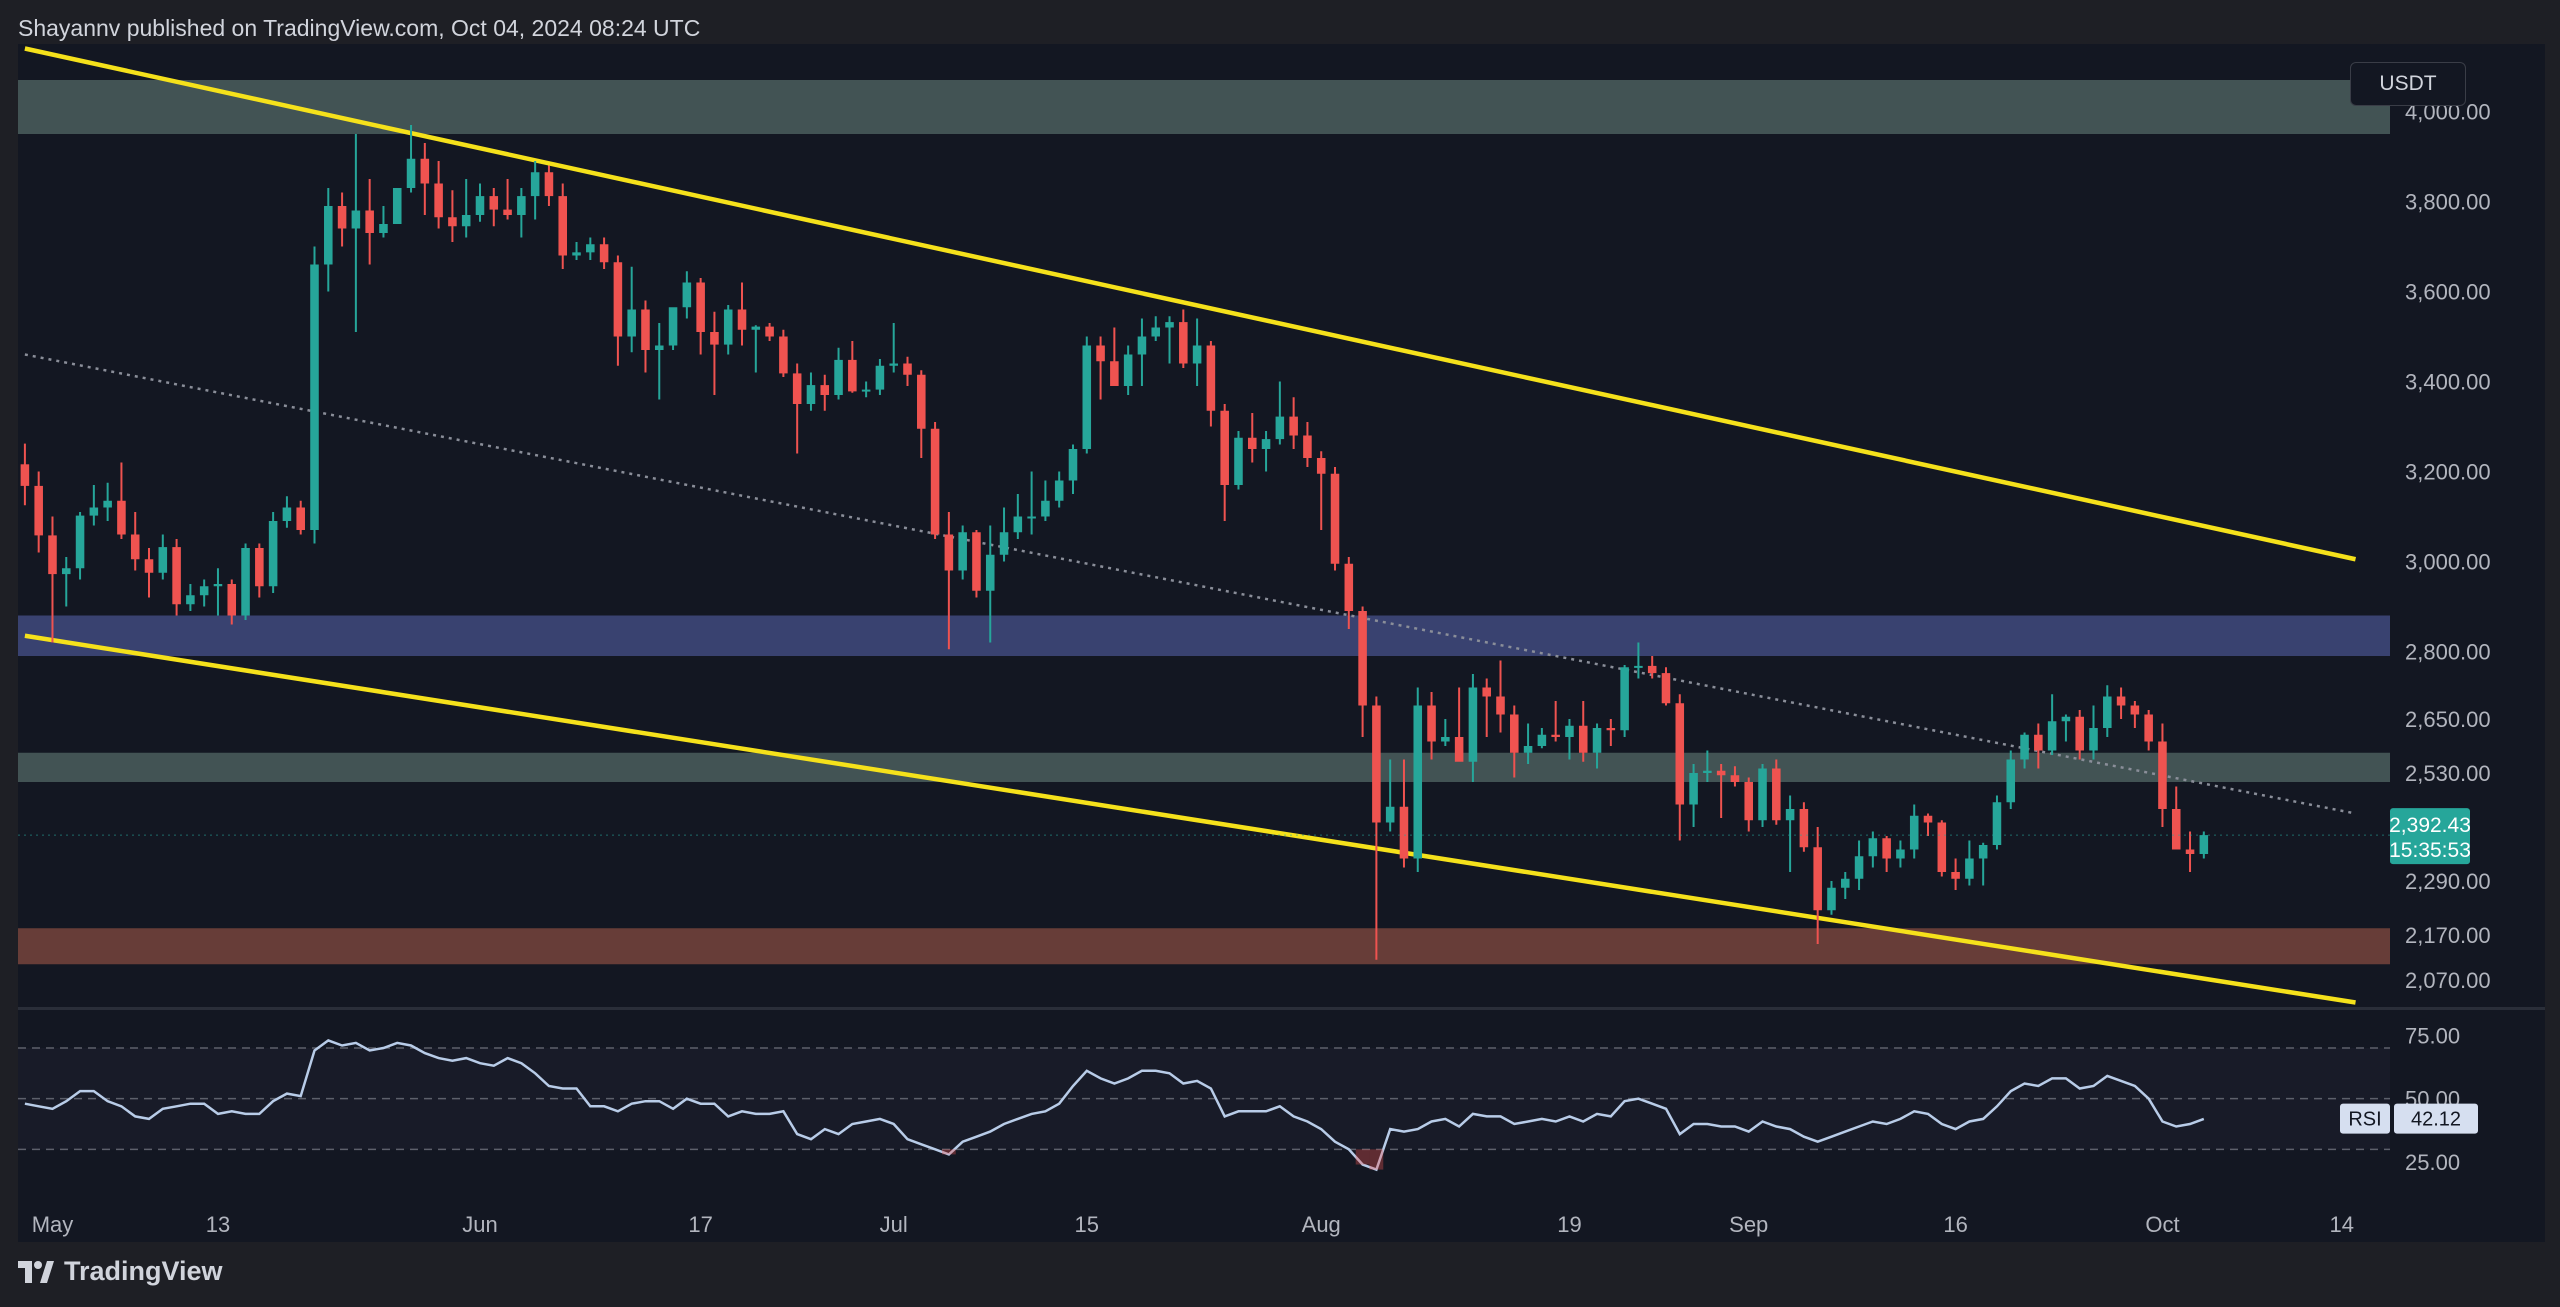 The image size is (2560, 1307). Describe the element at coordinates (1281, 1221) in the screenshot. I see `time-axis-area` at that location.